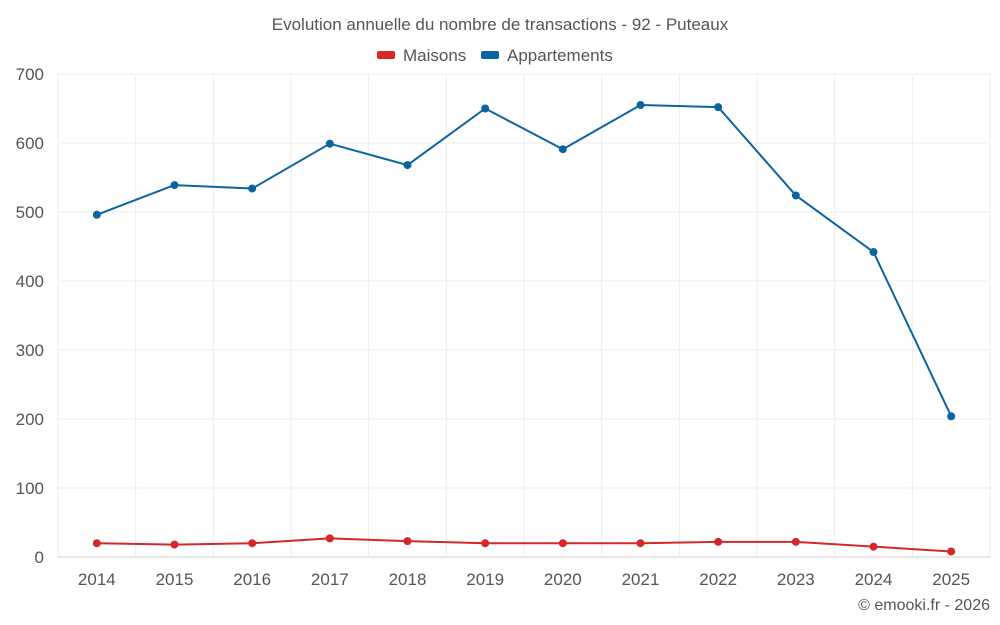 This screenshot has height=625, width=1000. I want to click on series-line-maisons, so click(524, 545).